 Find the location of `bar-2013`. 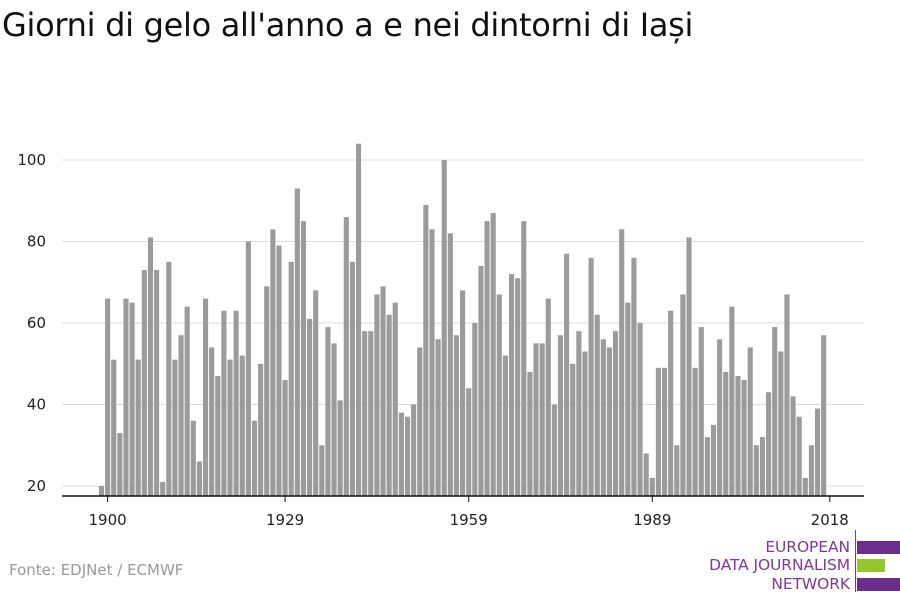

bar-2013 is located at coordinates (799, 456).